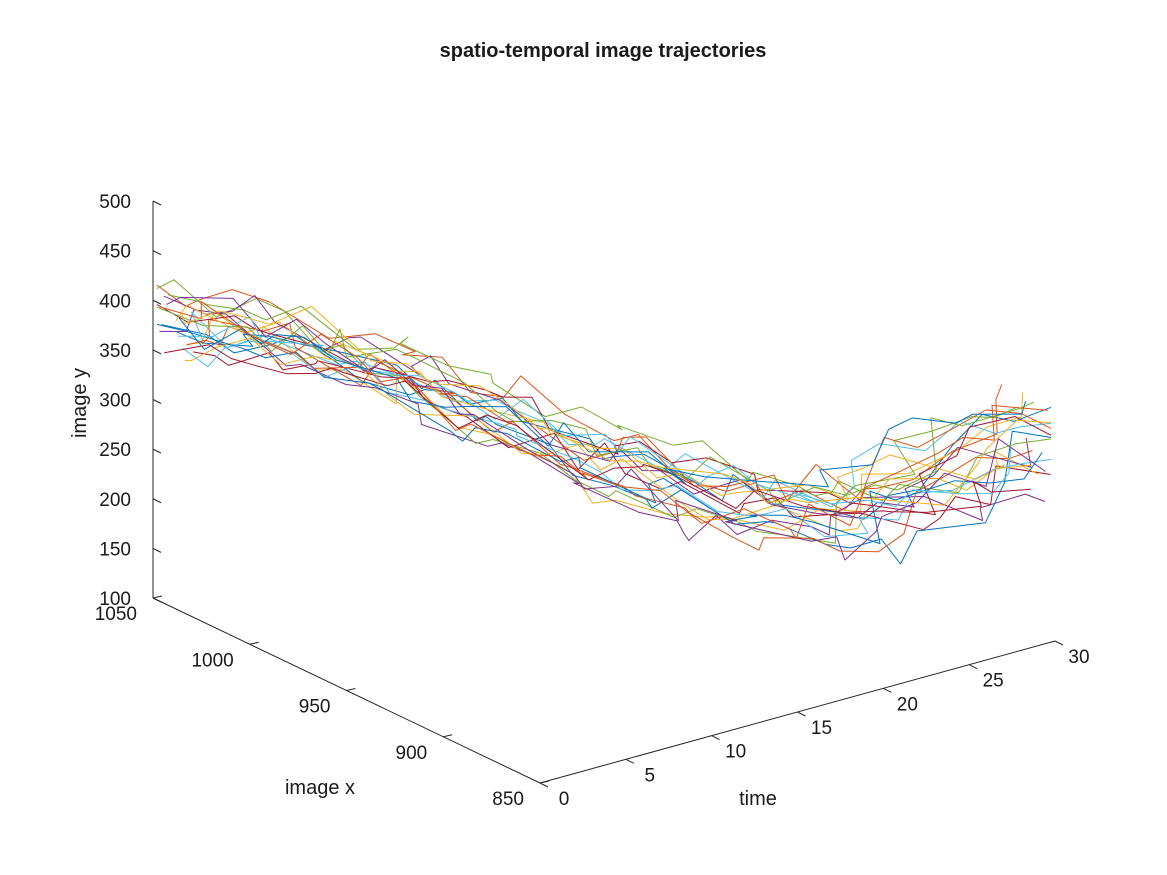 Image resolution: width=1167 pixels, height=875 pixels. What do you see at coordinates (650, 775) in the screenshot?
I see `time-tick-label: 5` at bounding box center [650, 775].